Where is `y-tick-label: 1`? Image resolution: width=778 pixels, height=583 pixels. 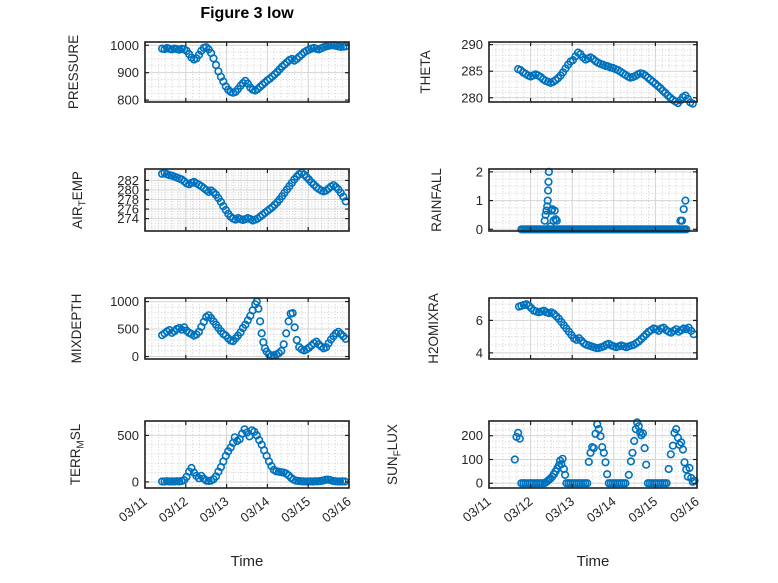
y-tick-label: 1 is located at coordinates (479, 200).